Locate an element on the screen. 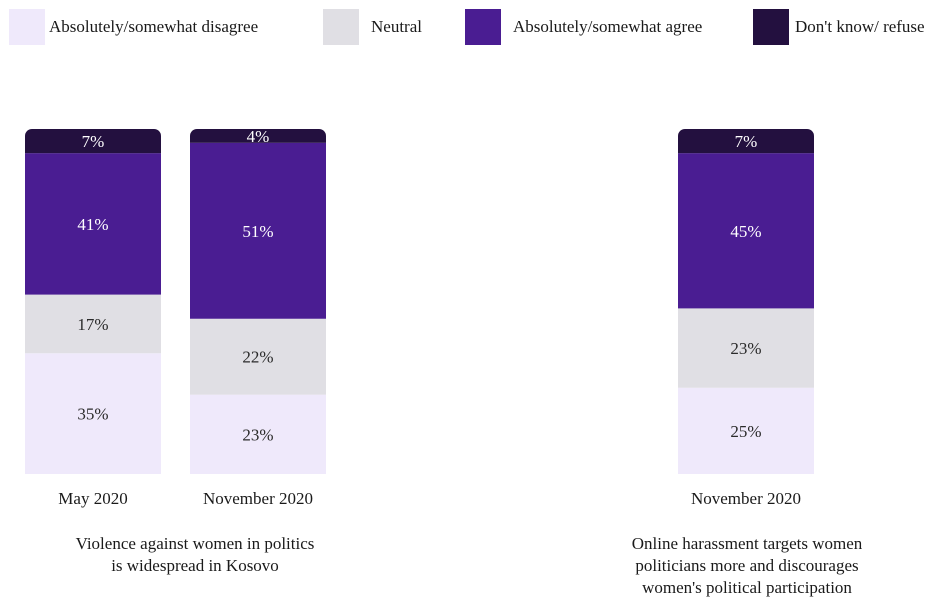 The width and height of the screenshot is (946, 605). bar-value-label: 17% is located at coordinates (92, 324).